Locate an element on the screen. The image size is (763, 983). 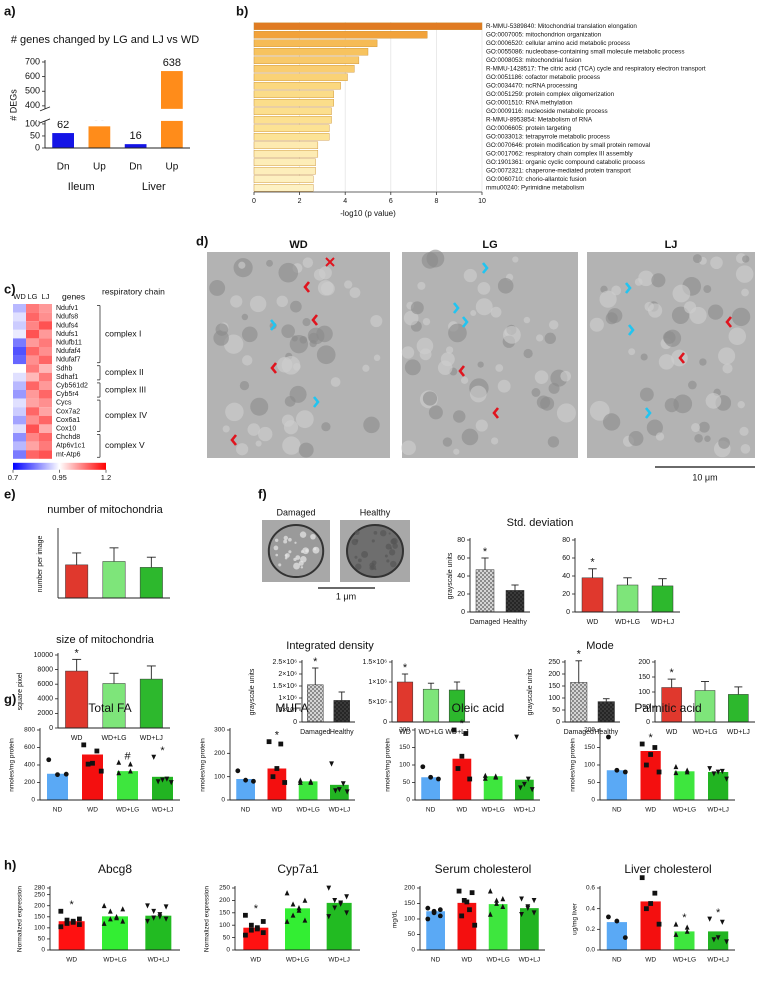
axis-break-slash is located at coordinates (45, 109).